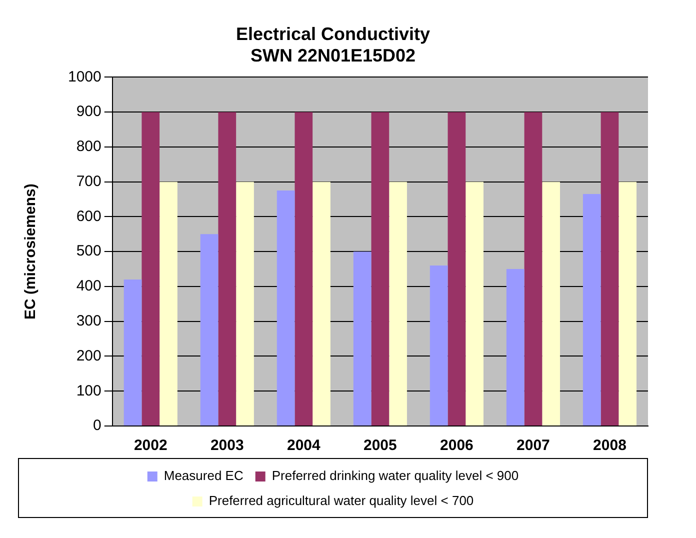 This screenshot has width=696, height=538. Describe the element at coordinates (341, 500) in the screenshot. I see `legend-label: Preferred agricultural water quality level < 700` at that location.